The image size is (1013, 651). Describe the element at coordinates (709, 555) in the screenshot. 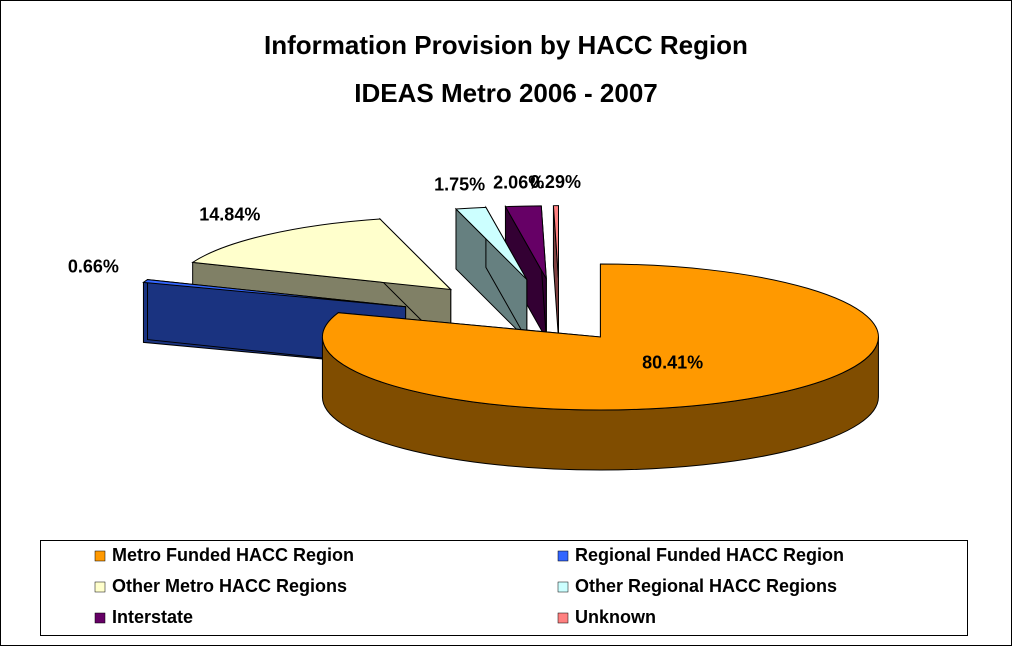

I see `legend-label: Regional Funded HACC Region` at that location.